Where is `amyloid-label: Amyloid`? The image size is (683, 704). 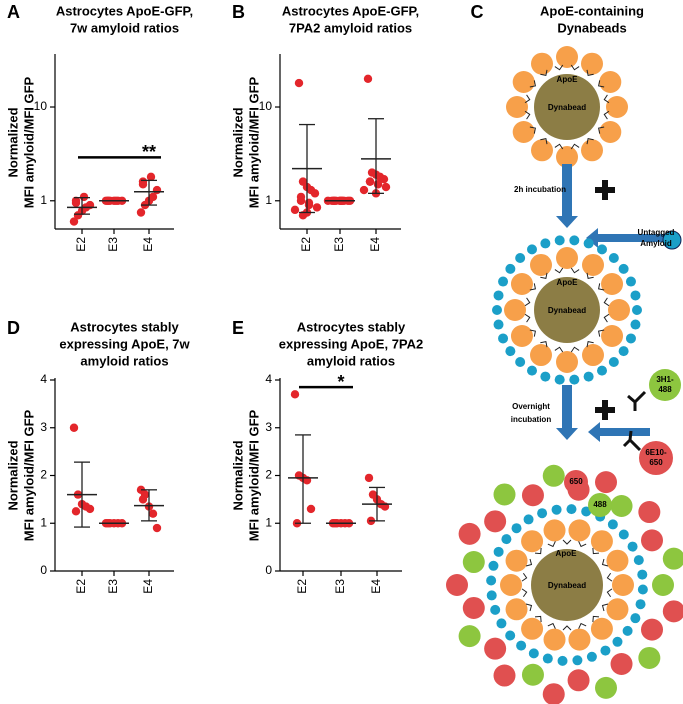 amyloid-label: Amyloid is located at coordinates (656, 243).